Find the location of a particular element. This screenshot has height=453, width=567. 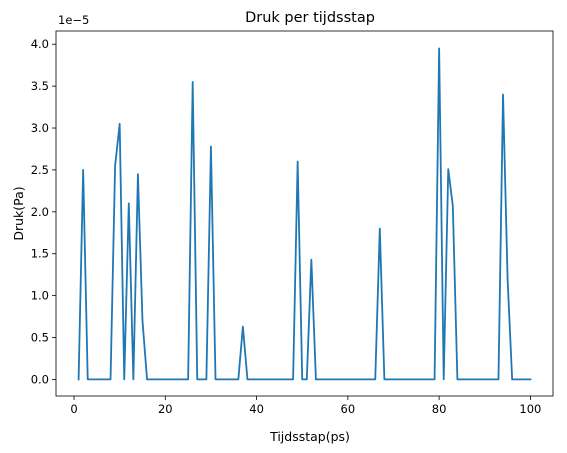

y-tick-label: 3.0 is located at coordinates (40, 128).